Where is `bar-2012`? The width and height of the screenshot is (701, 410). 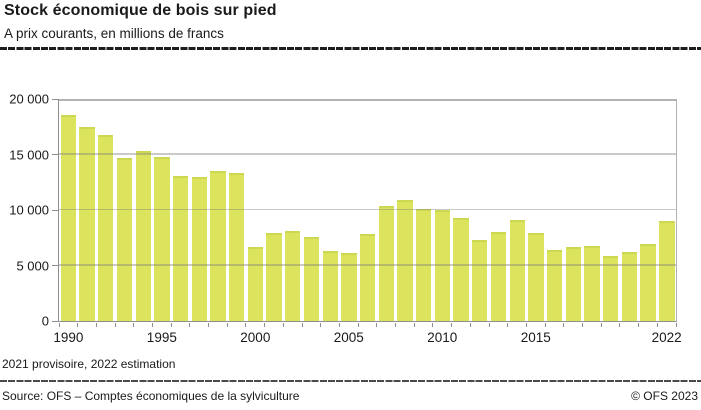 bar-2012 is located at coordinates (480, 280).